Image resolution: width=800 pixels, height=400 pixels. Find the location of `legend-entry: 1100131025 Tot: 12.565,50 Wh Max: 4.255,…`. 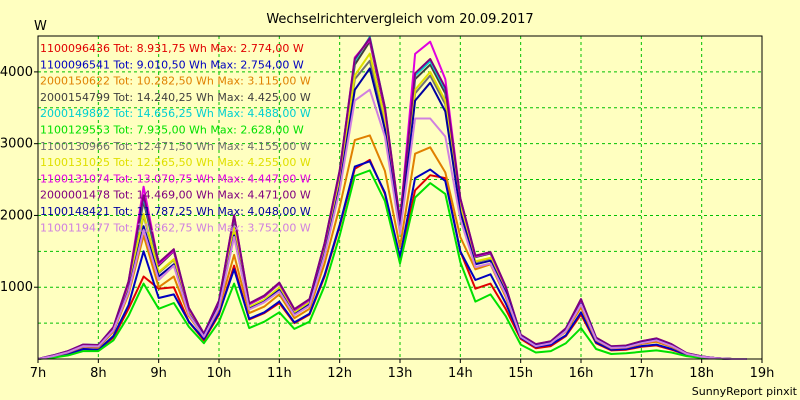

legend-entry: 1100131025 Tot: 12.565,50 Wh Max: 4.255,… is located at coordinates (175, 162).